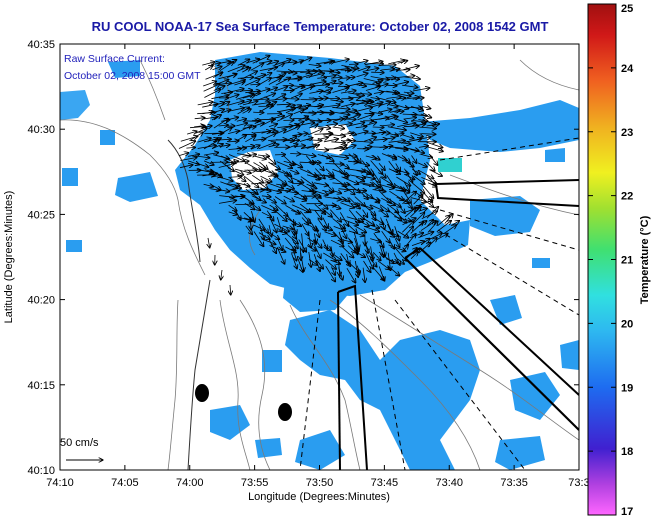 The height and width of the screenshot is (518, 651). I want to click on x-tick-label: 74:05, so click(125, 483).